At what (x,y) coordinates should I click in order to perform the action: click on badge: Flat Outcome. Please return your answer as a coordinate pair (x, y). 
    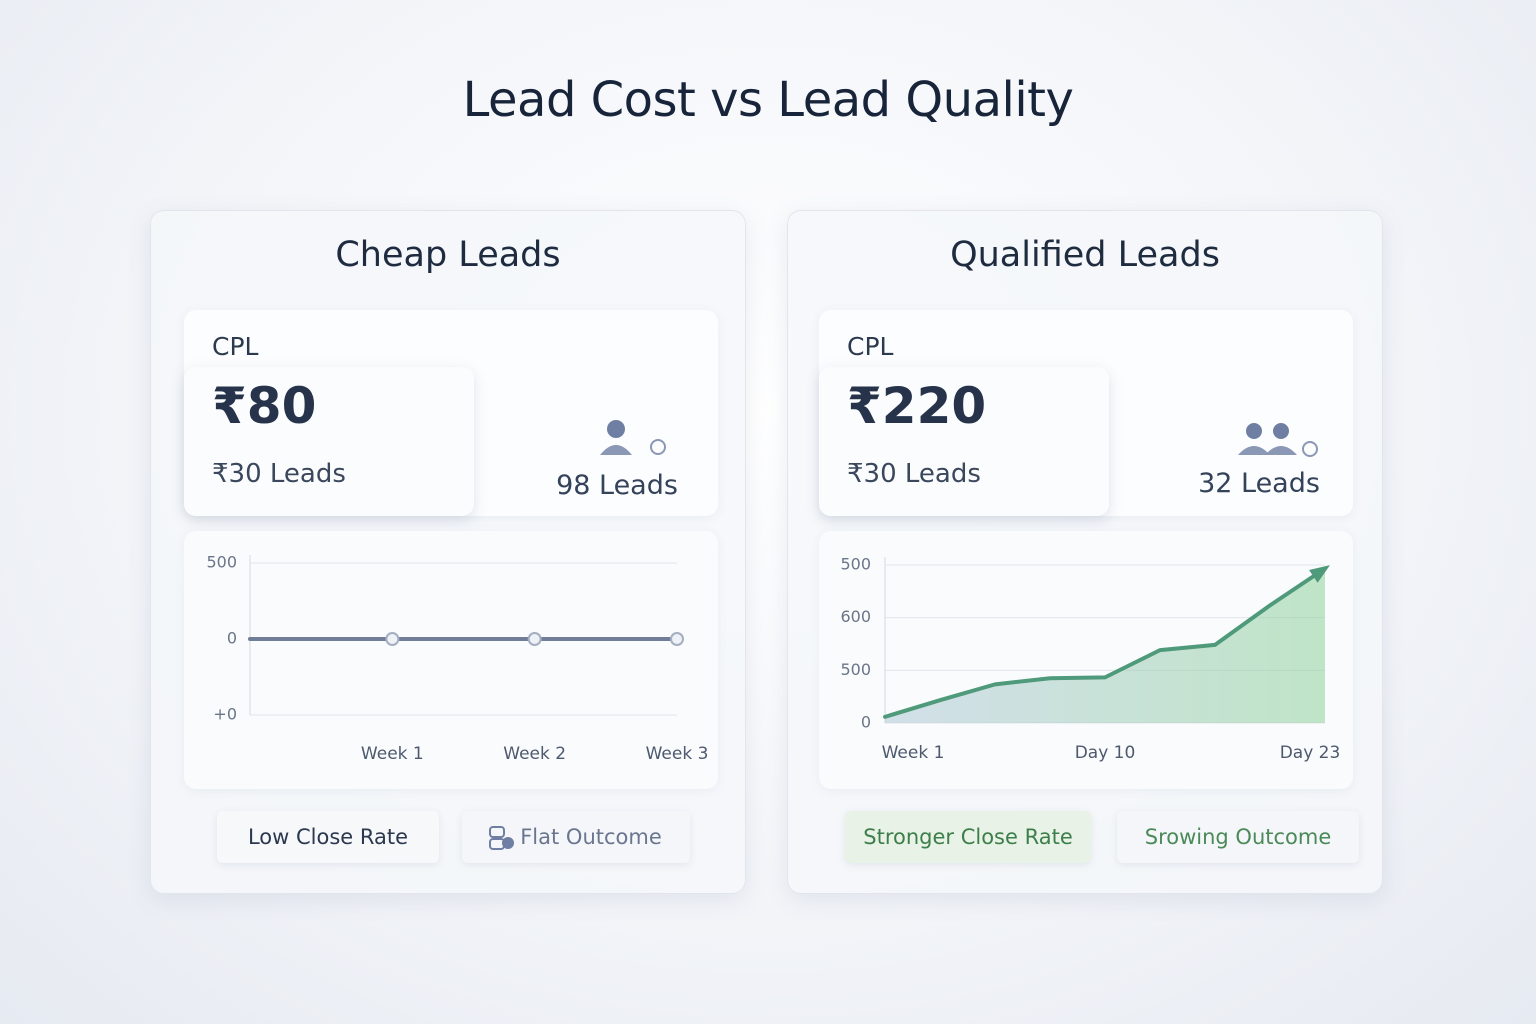
    Looking at the image, I should click on (576, 837).